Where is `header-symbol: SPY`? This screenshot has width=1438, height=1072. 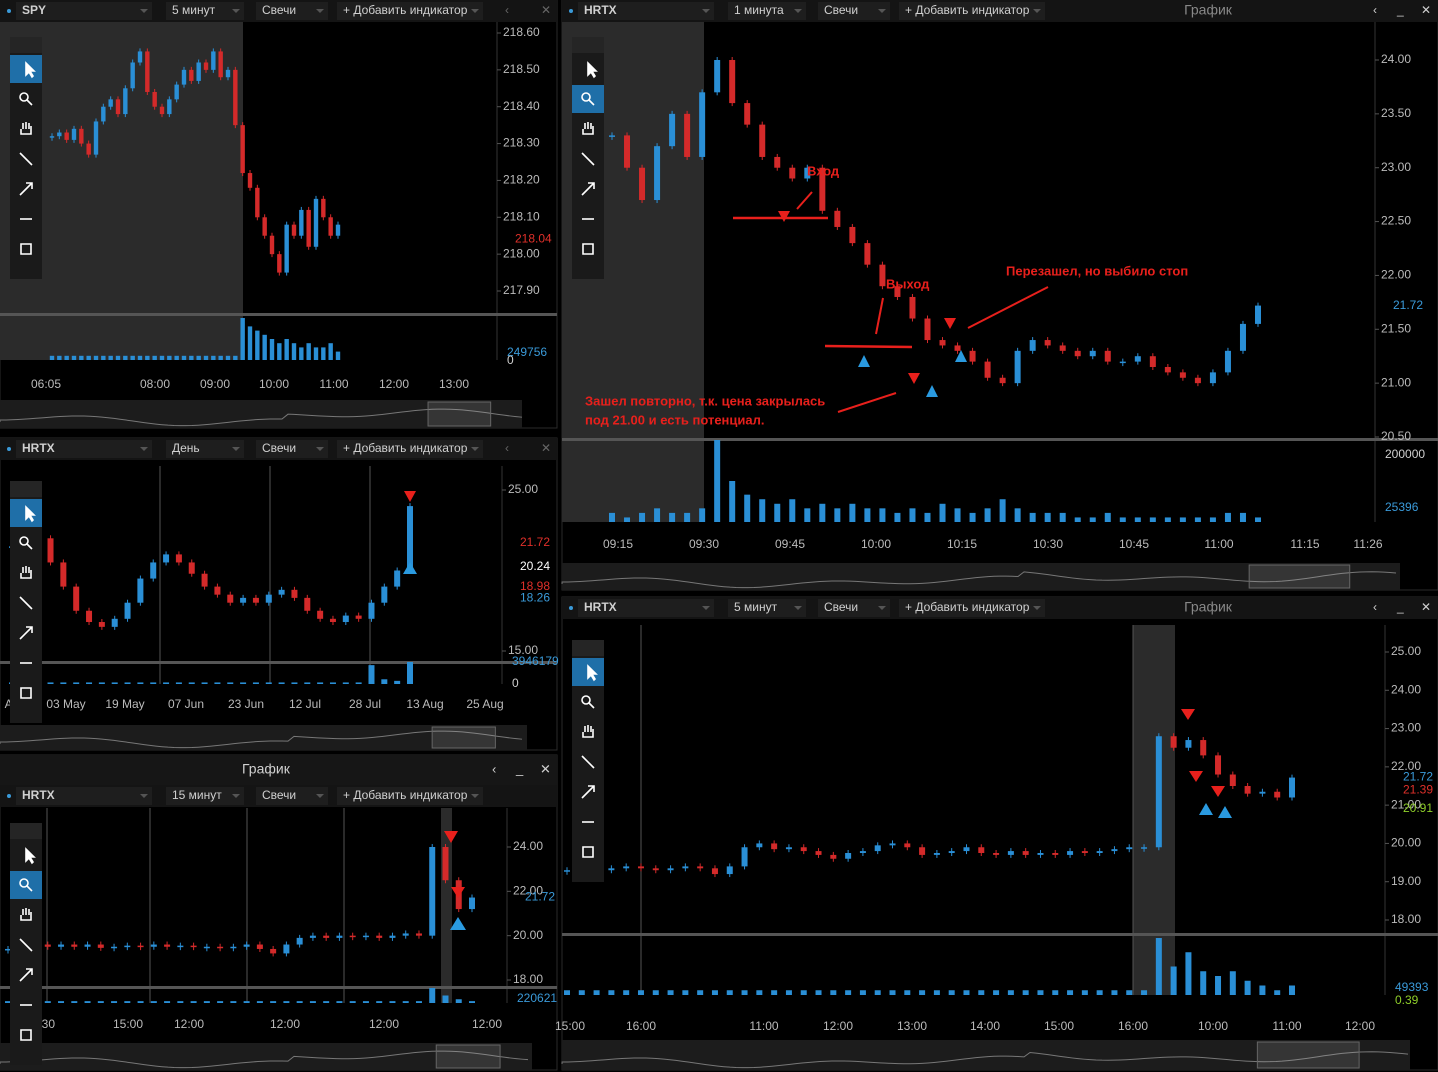 header-symbol: SPY is located at coordinates (34, 10).